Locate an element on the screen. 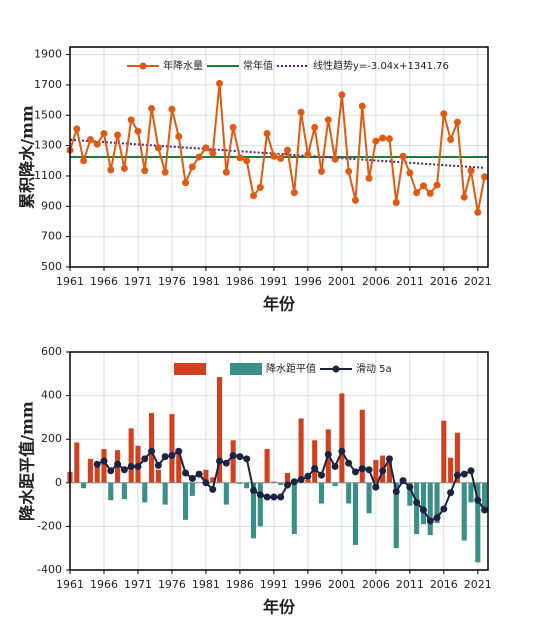 Image resolution: width=540 pixels, height=641 pixels. legend-label: 滑动 5a is located at coordinates (374, 369).